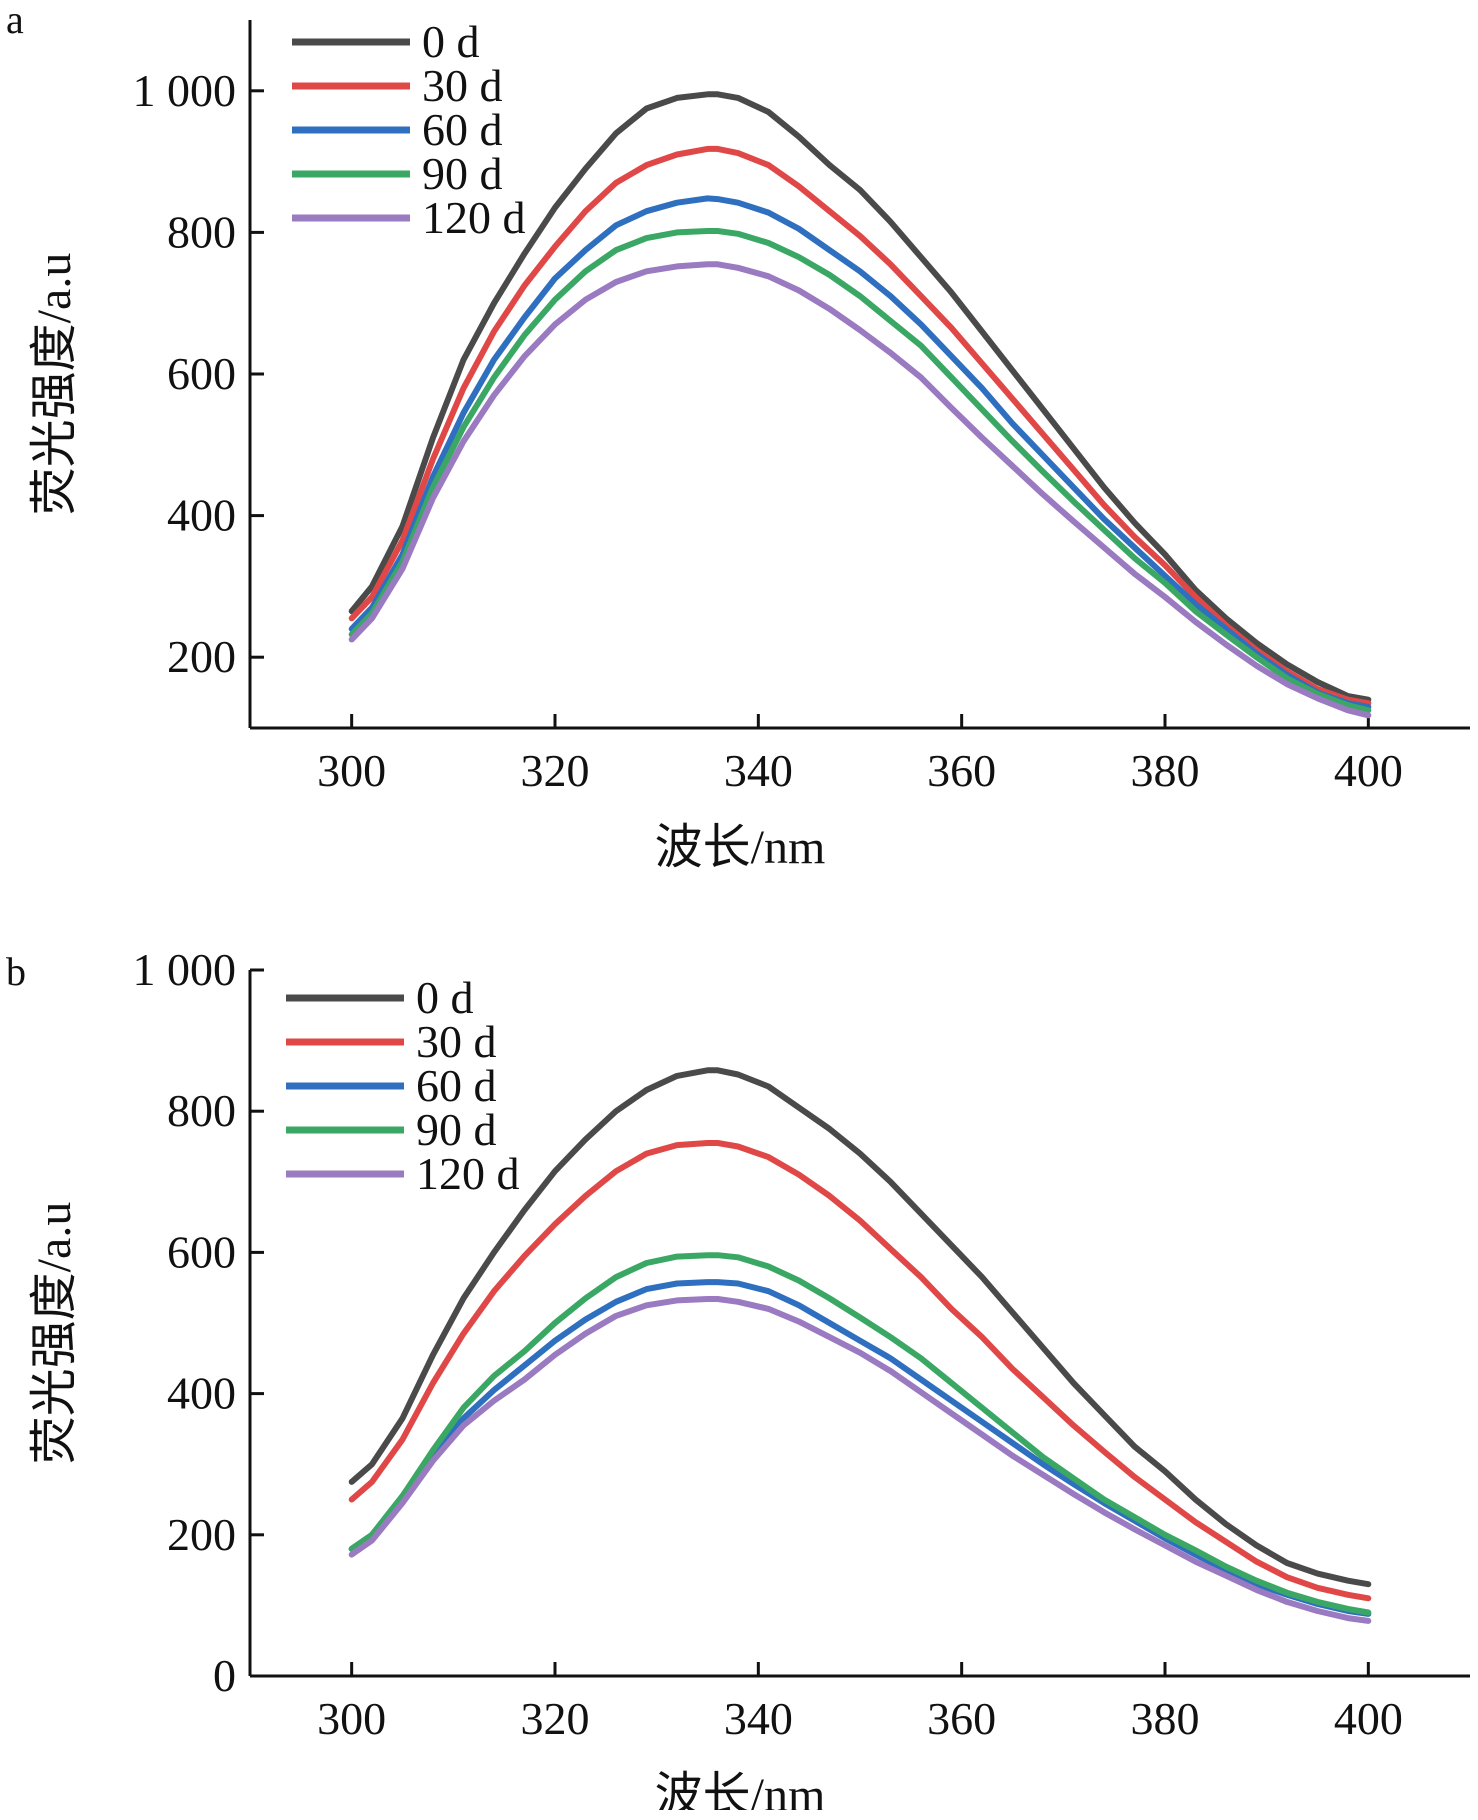  Describe the element at coordinates (224, 1675) in the screenshot. I see `y-tick-label: 0` at that location.